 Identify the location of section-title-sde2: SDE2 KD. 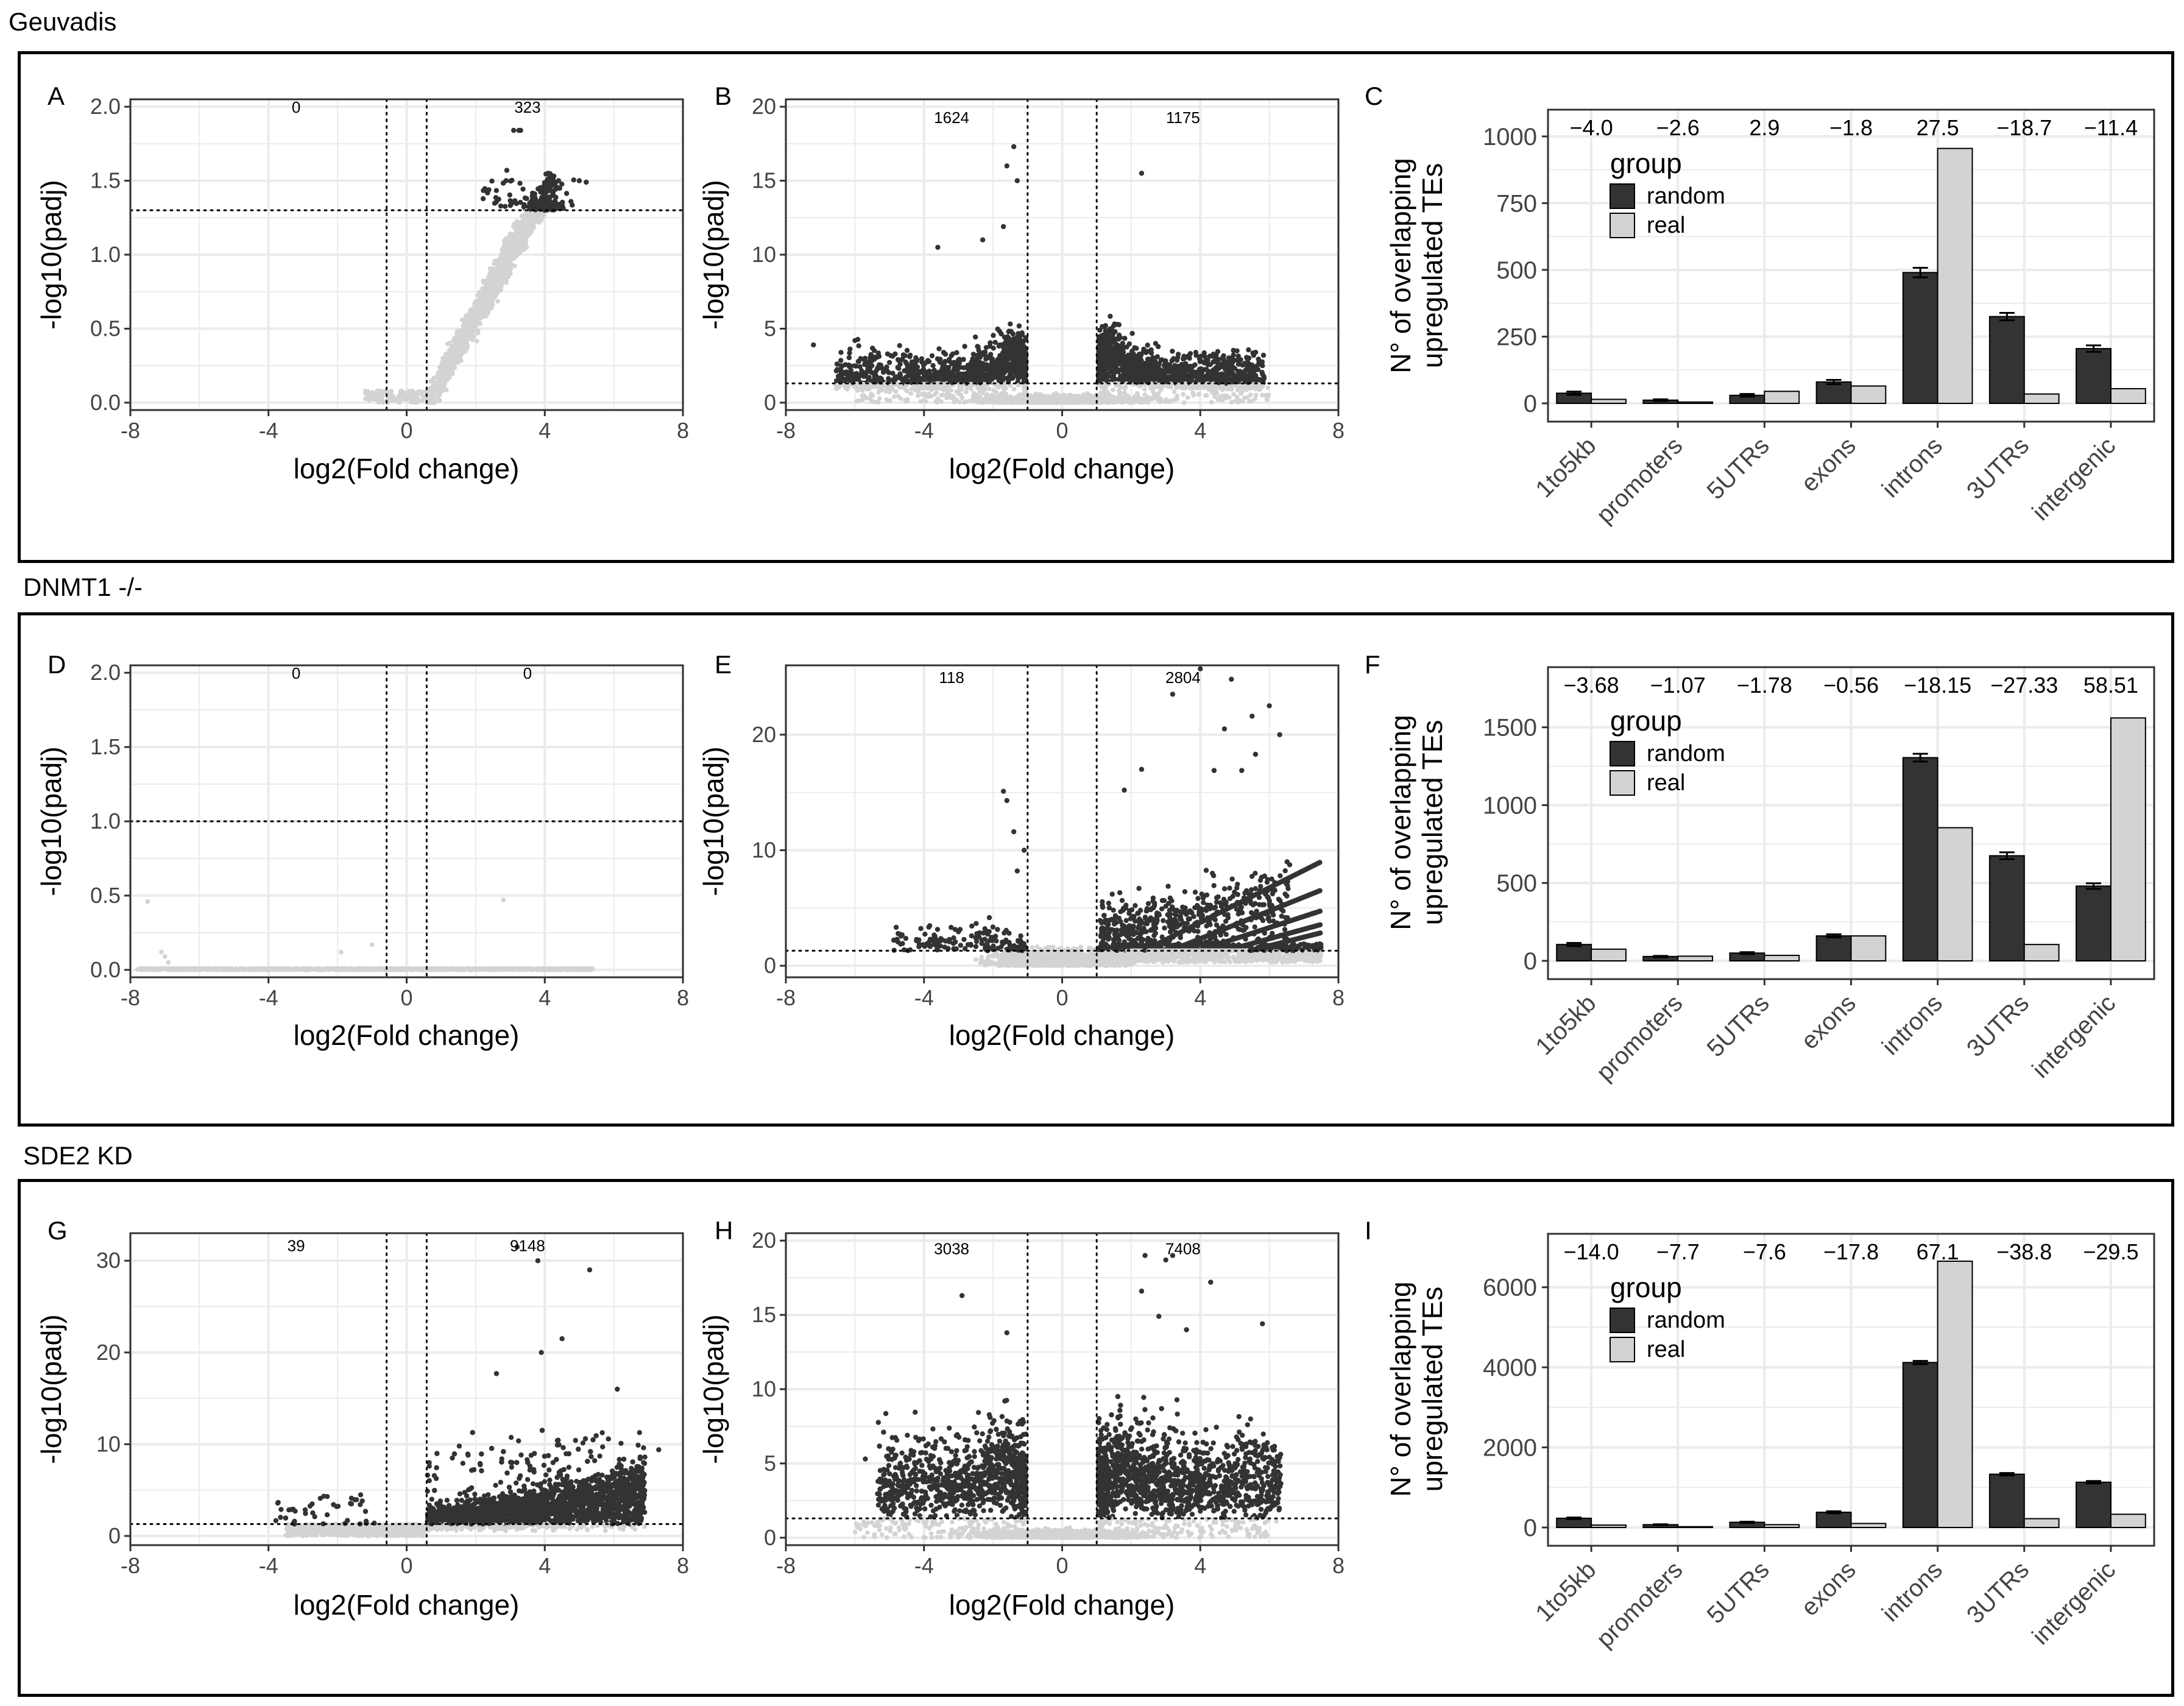
(78, 1155).